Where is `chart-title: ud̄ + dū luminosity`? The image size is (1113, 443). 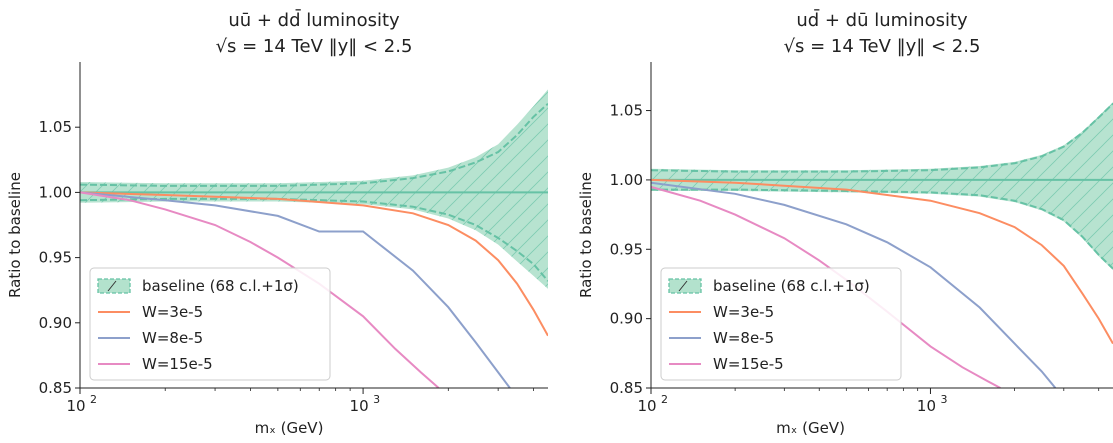
chart-title: ud̄ + dū luminosity is located at coordinates (882, 20).